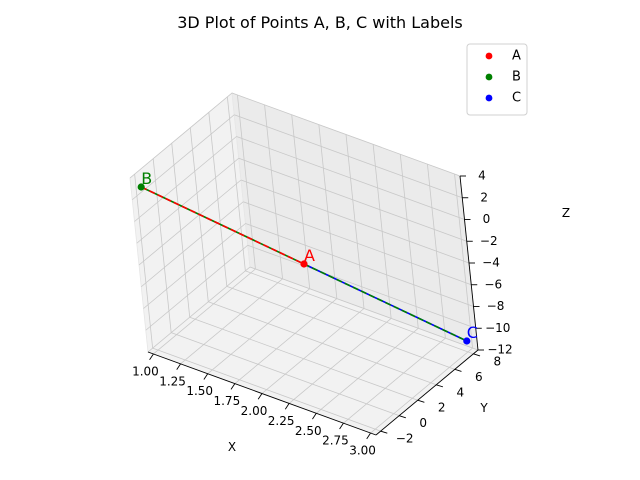  What do you see at coordinates (335, 441) in the screenshot?
I see `x-tick-label: 2.75` at bounding box center [335, 441].